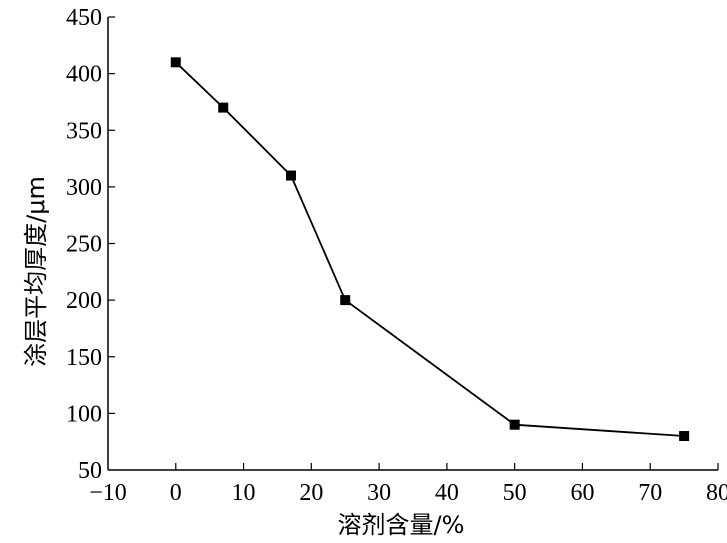 The width and height of the screenshot is (727, 543). I want to click on y-tick-label: 200, so click(84, 301).